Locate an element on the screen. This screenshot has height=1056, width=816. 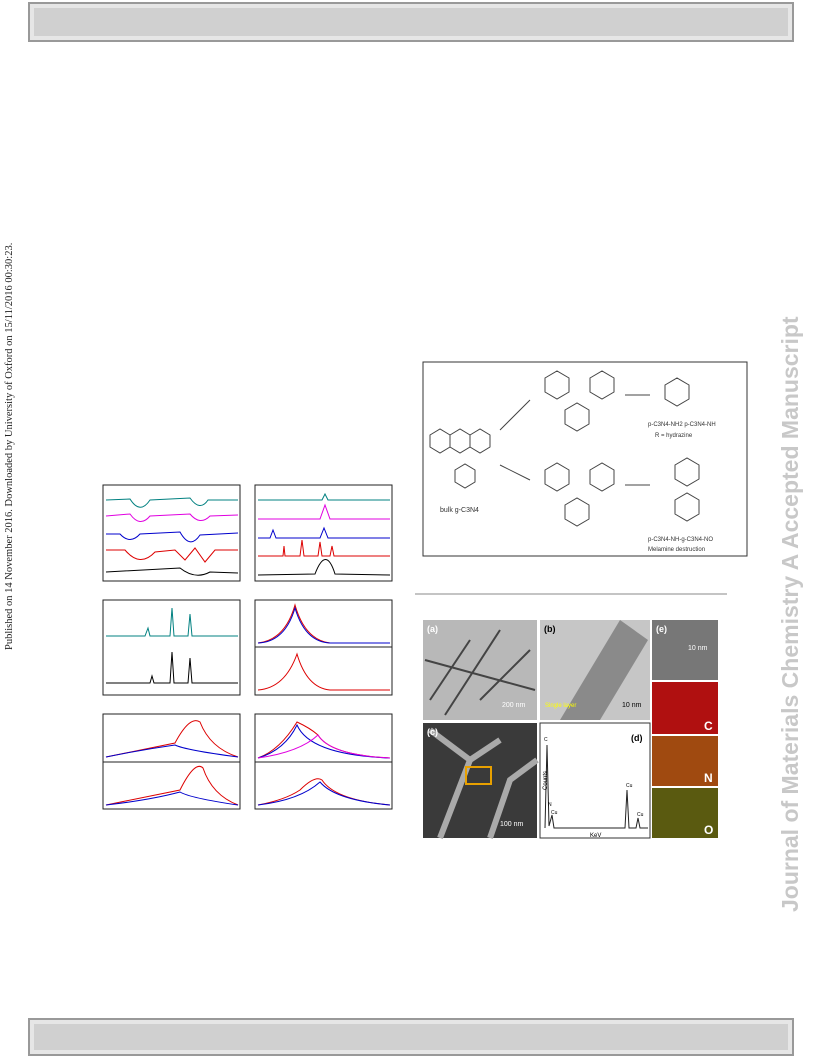
header-bar is located at coordinates (411, 22).